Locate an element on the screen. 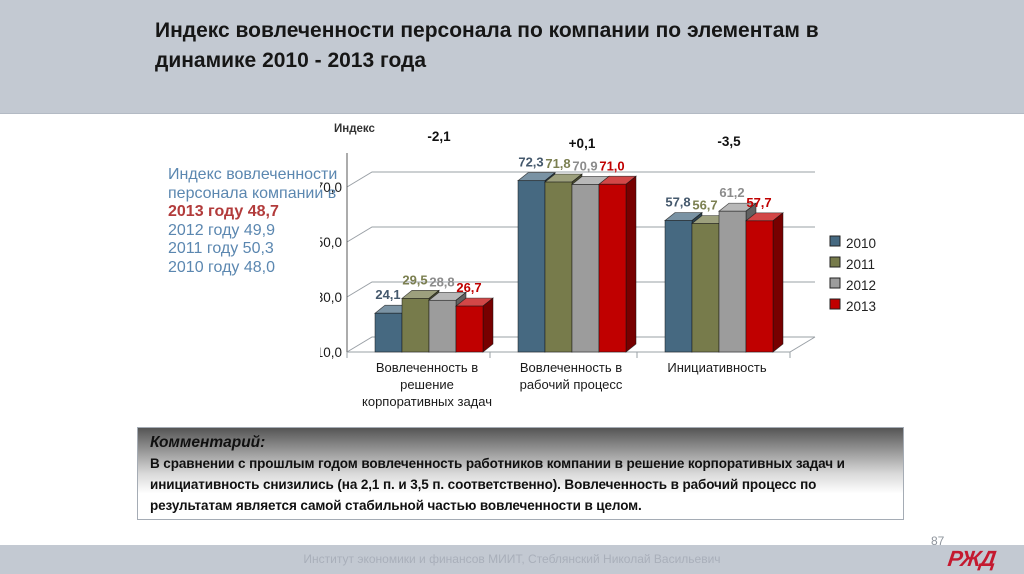  bar-value-label: 71,8 is located at coordinates (557, 163).